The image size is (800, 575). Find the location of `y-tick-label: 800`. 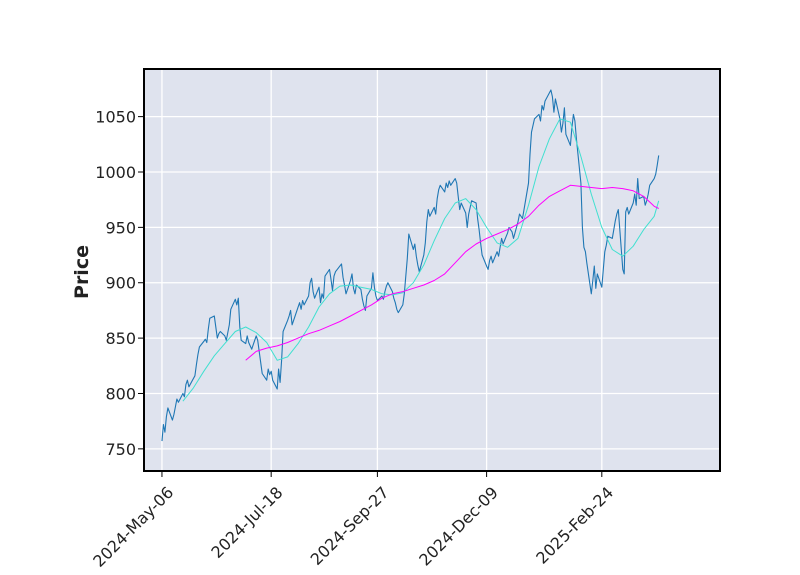

y-tick-label: 800 is located at coordinates (120, 393).